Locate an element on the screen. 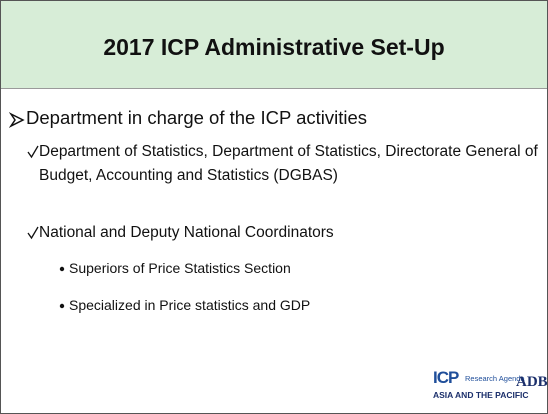 The width and height of the screenshot is (548, 414). sub-sub-bullet-text: Specialized in Price statistics and GDP is located at coordinates (190, 305).